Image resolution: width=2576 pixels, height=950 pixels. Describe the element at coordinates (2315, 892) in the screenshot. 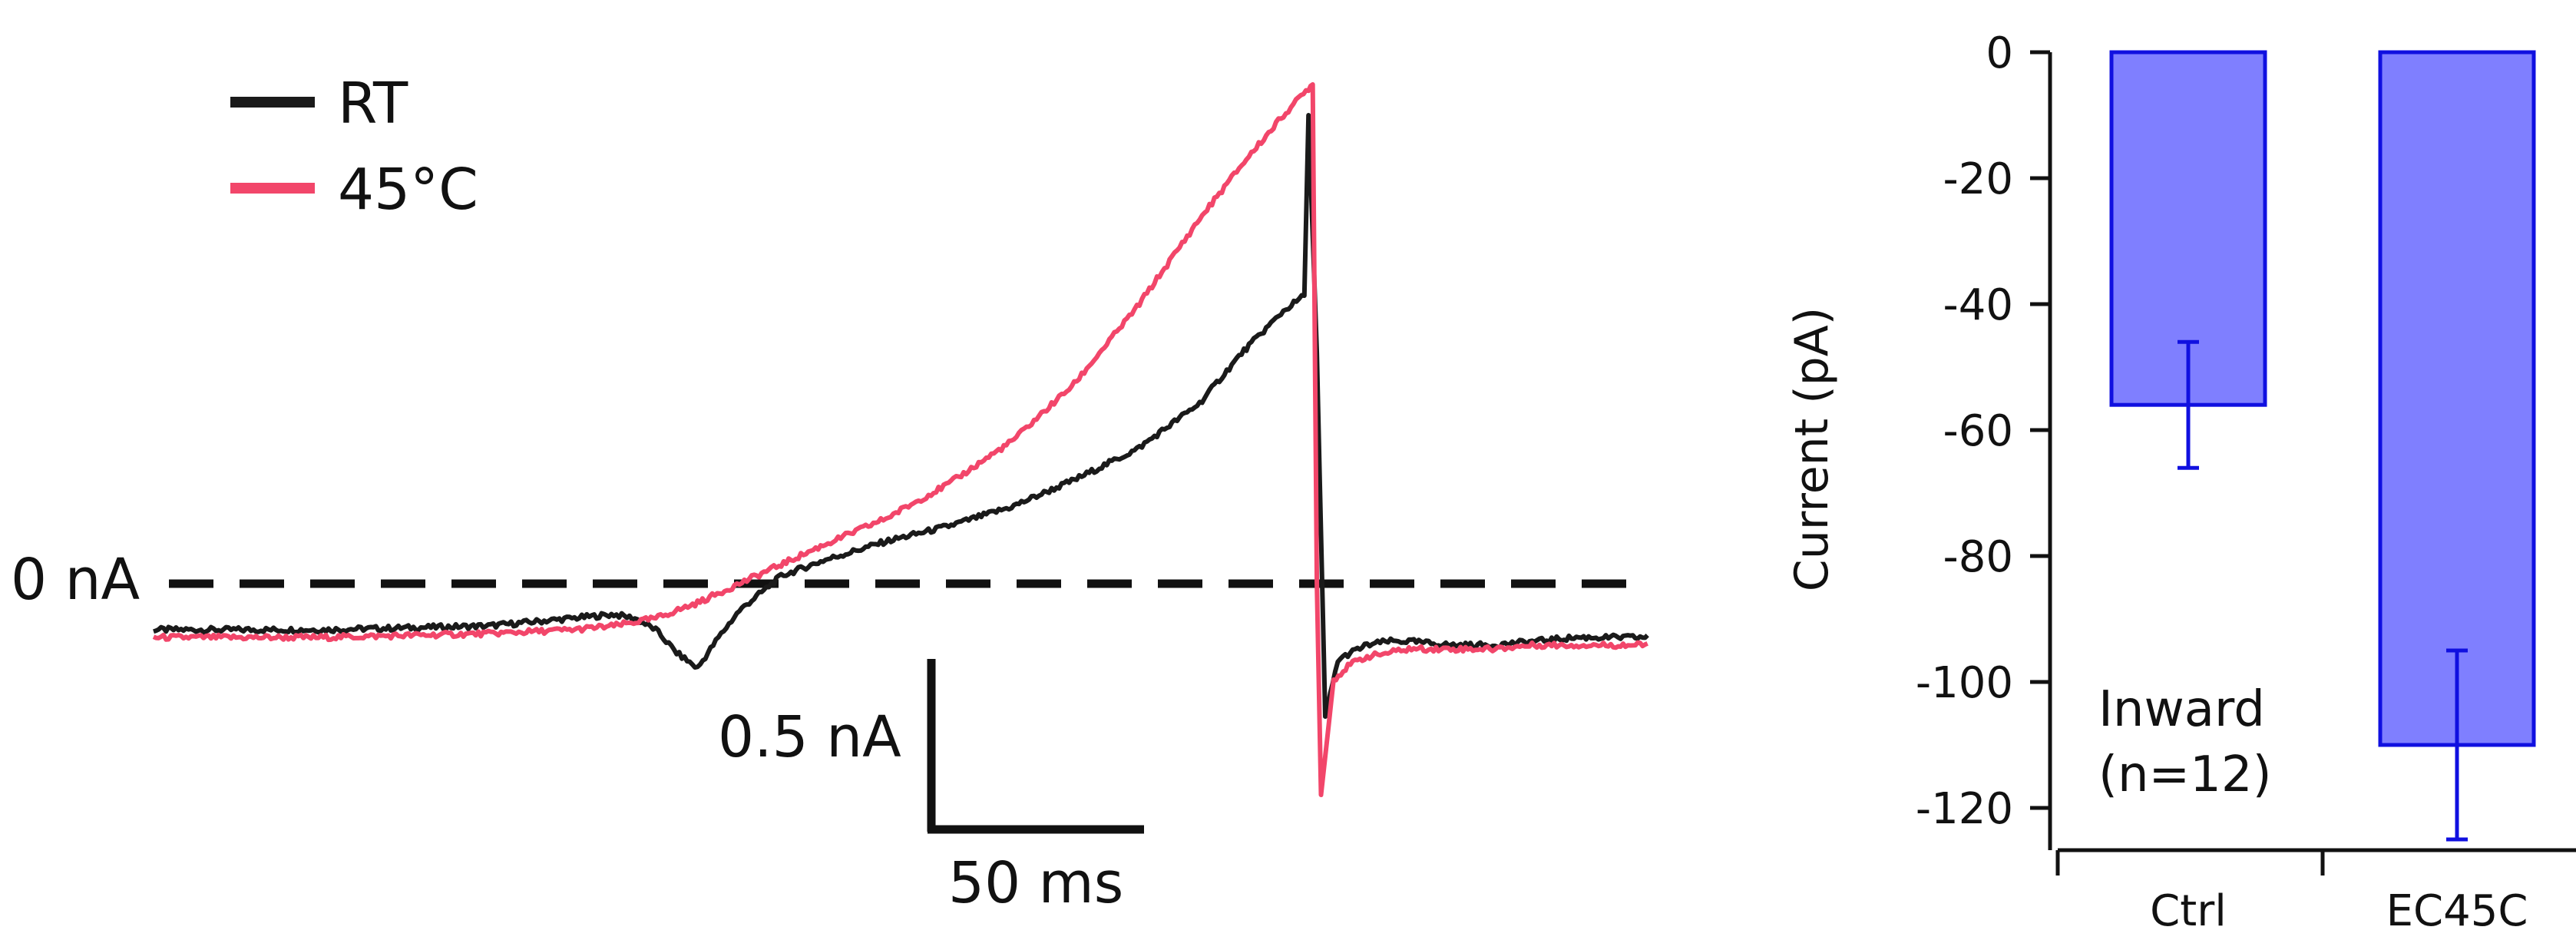

I see `x-axis: Ctrl EC45C` at that location.